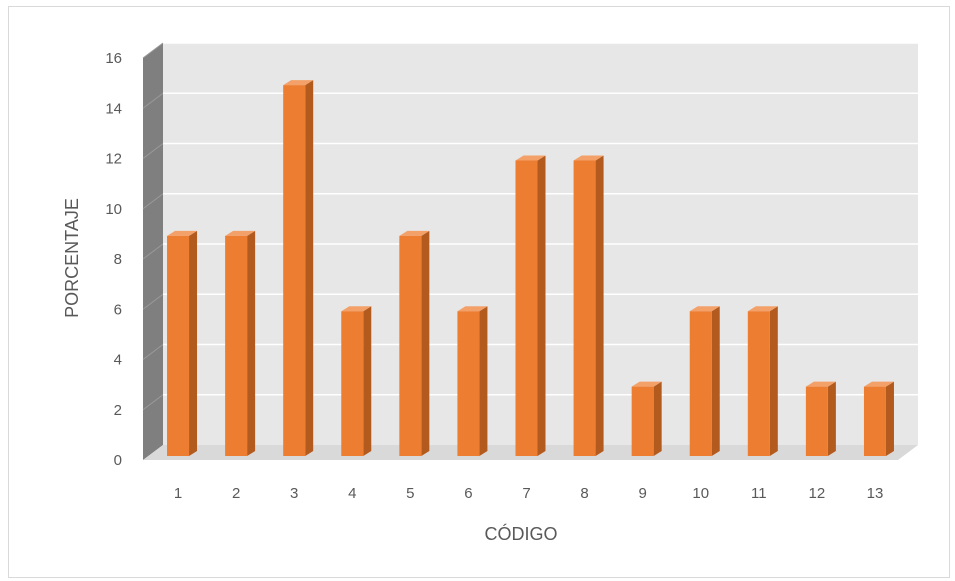 The width and height of the screenshot is (955, 581). Describe the element at coordinates (759, 493) in the screenshot. I see `x-tick-label: 11` at that location.